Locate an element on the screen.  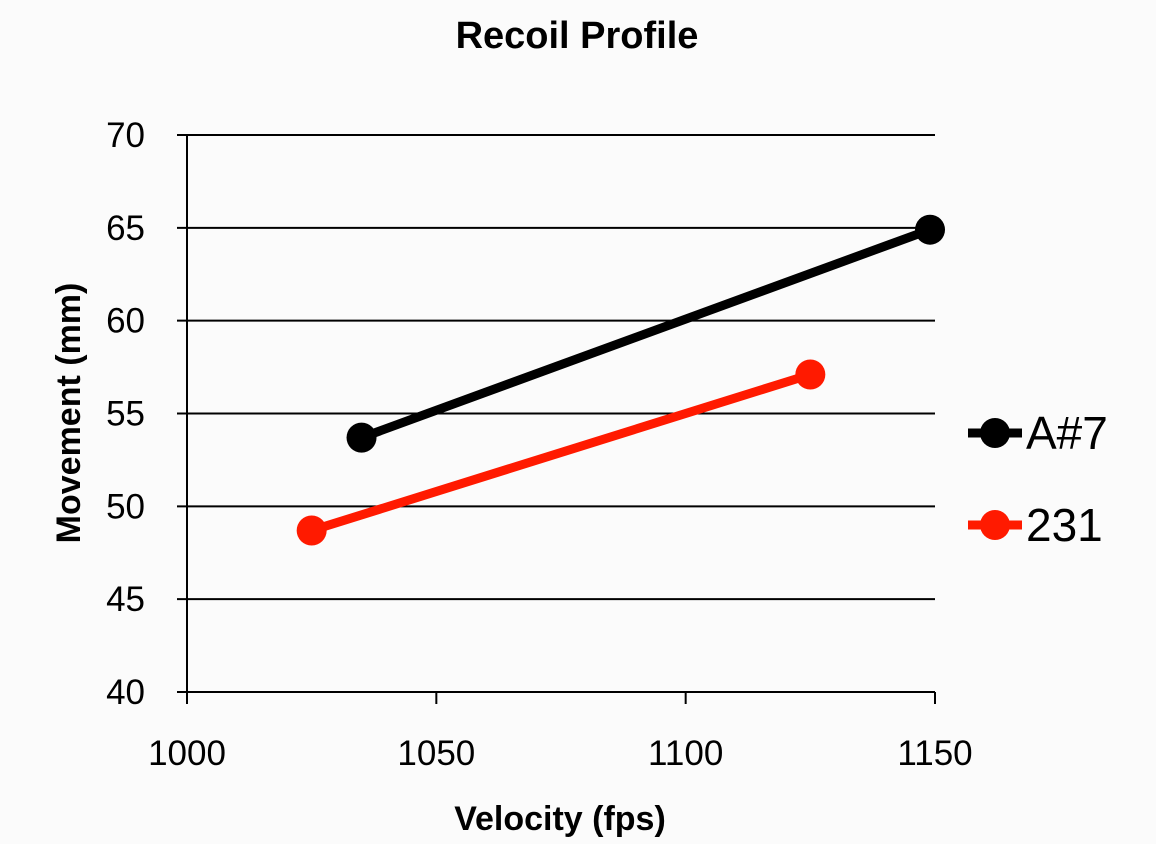
y-tick-label: 55 is located at coordinates (125, 414).